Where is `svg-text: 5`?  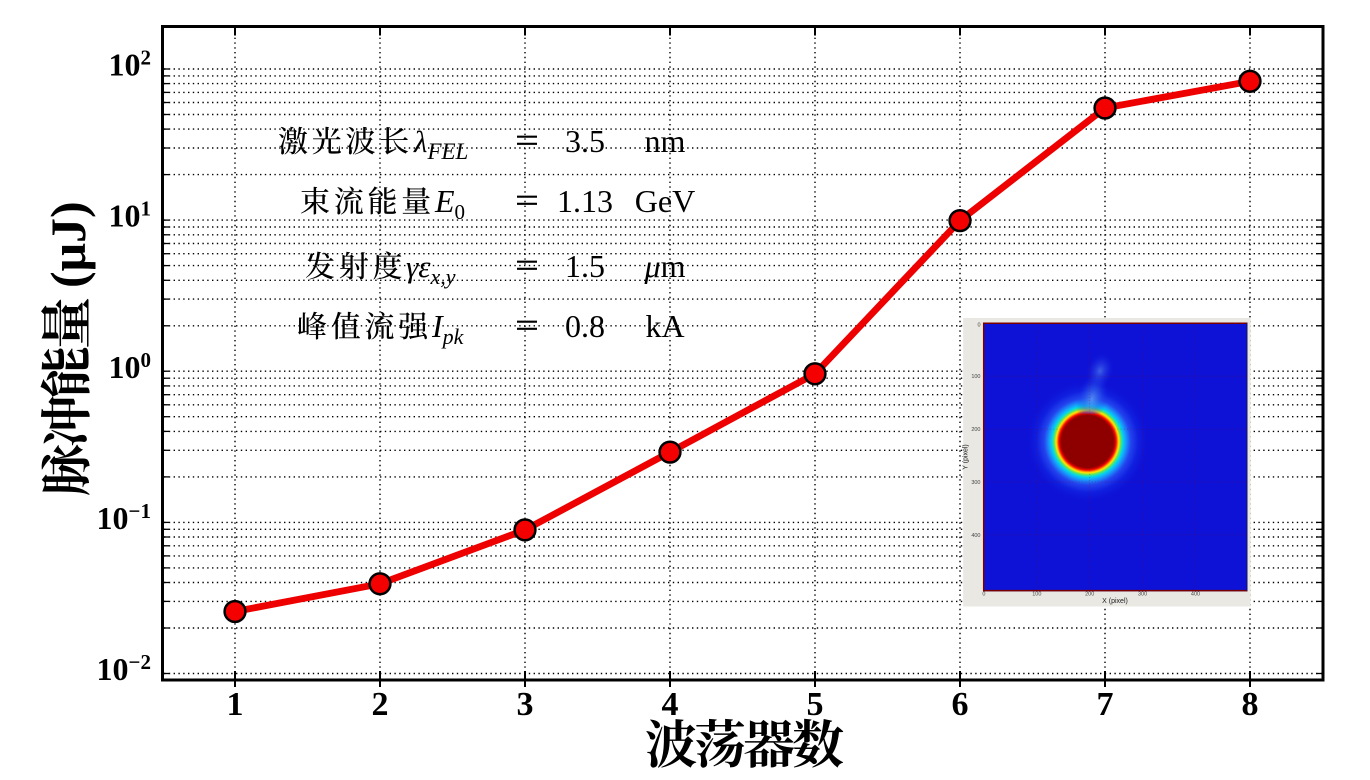 svg-text: 5 is located at coordinates (815, 704).